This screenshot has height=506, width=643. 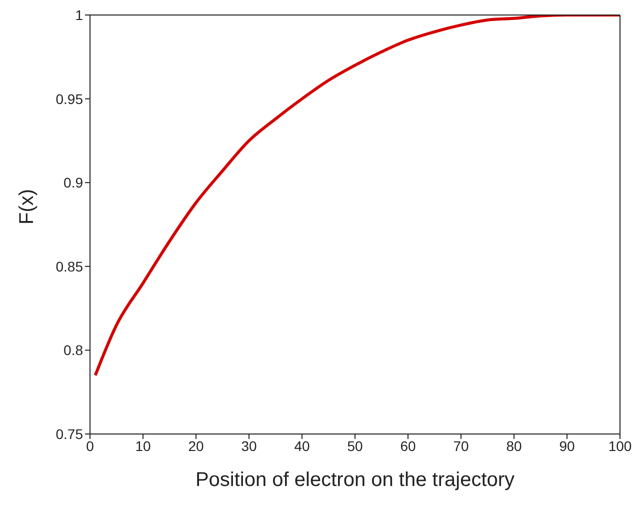 I want to click on x-tick-label: 90, so click(x=567, y=446).